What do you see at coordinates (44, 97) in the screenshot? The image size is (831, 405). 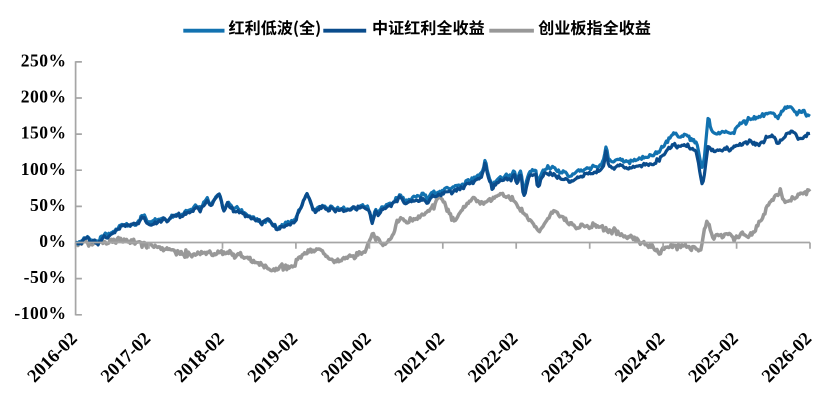 I see `svg-text: 200%` at bounding box center [44, 97].